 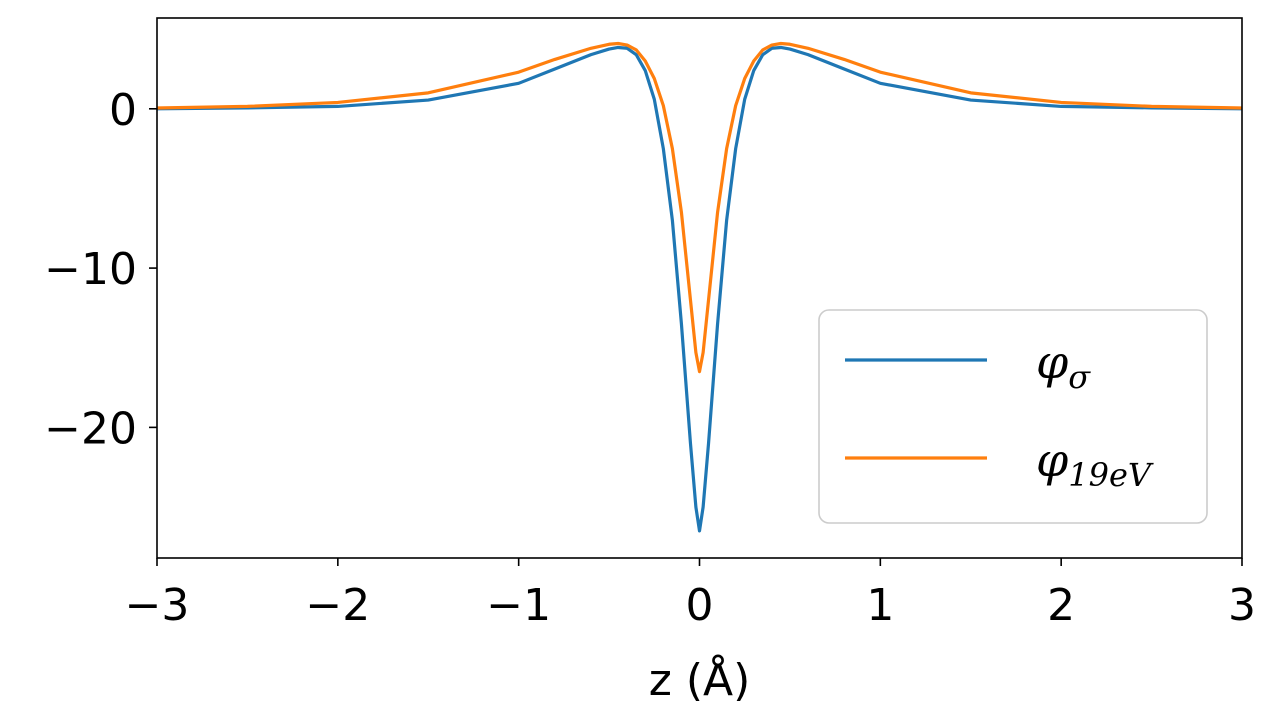 What do you see at coordinates (1061, 605) in the screenshot?
I see `x-tick-label: 2` at bounding box center [1061, 605].